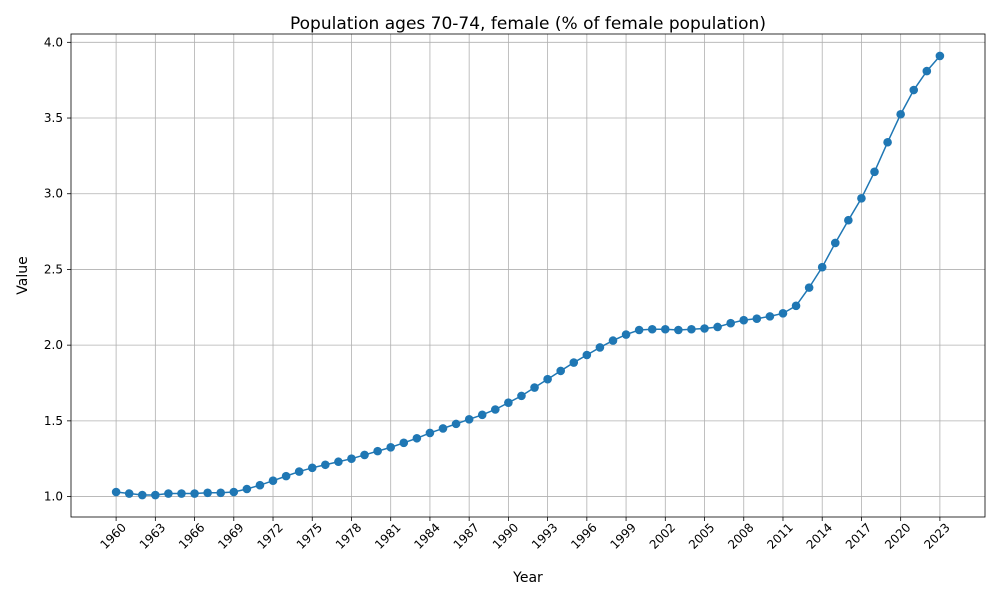 Image resolution: width=1000 pixels, height=600 pixels. What do you see at coordinates (53, 497) in the screenshot?
I see `y-tick-label: 1.0` at bounding box center [53, 497].